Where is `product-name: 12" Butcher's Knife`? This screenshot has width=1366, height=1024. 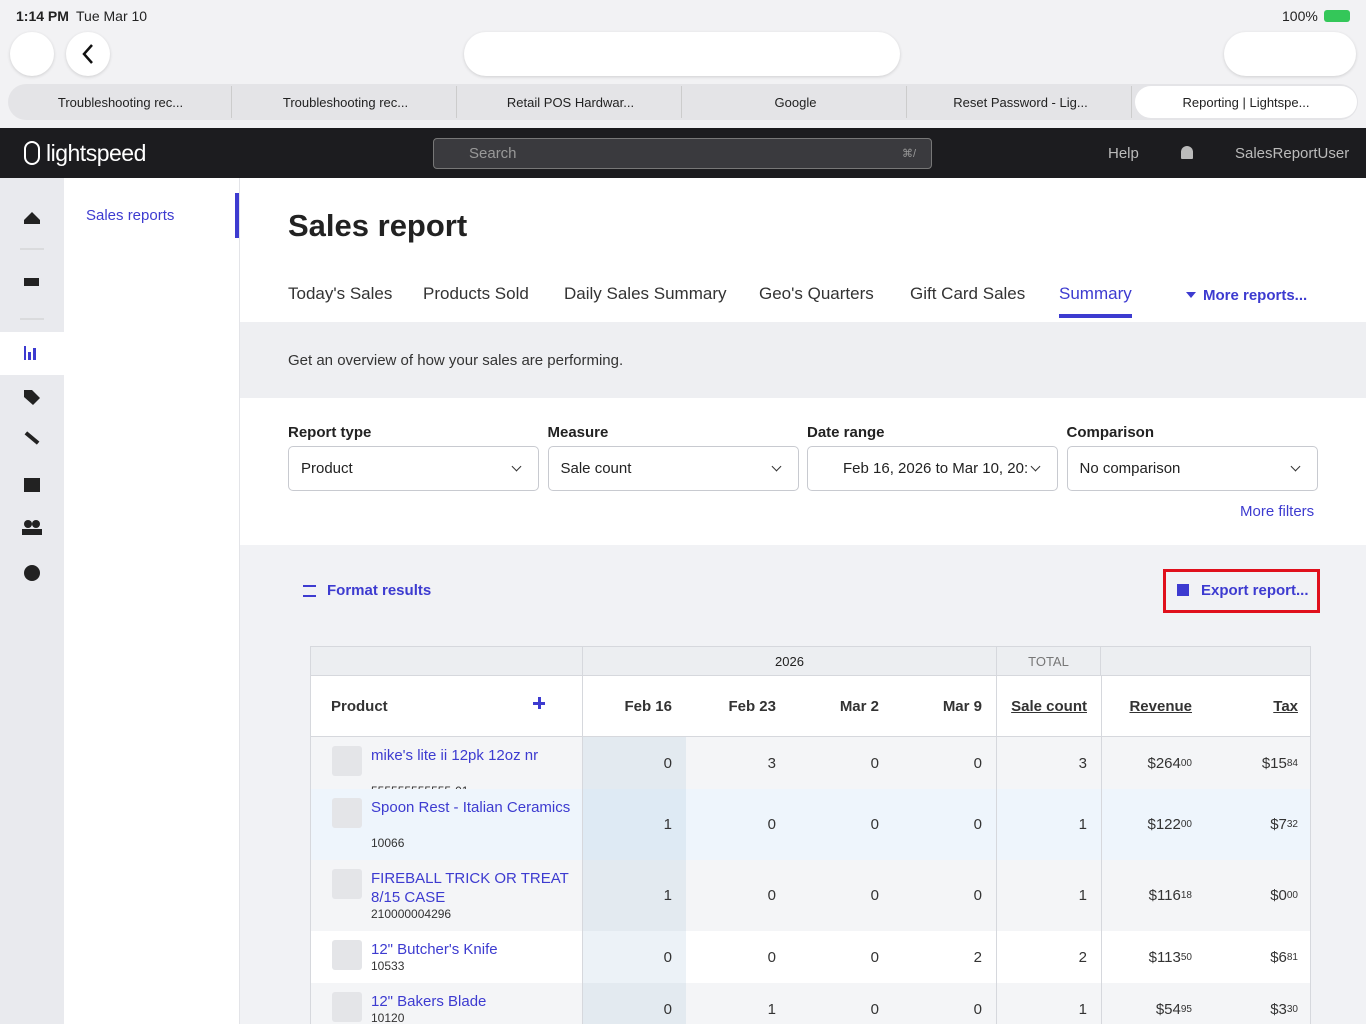
product-name: 12" Butcher's Knife is located at coordinates (434, 949).